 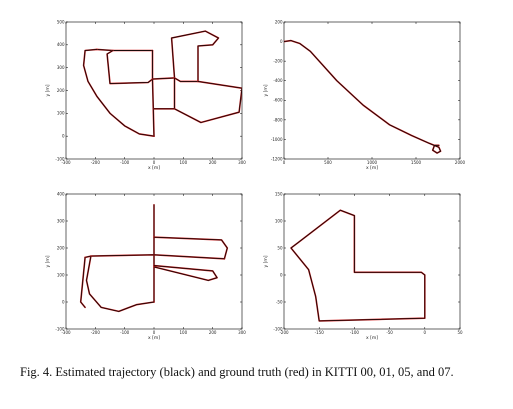 I want to click on x-tick-label: 1000, so click(x=372, y=162).